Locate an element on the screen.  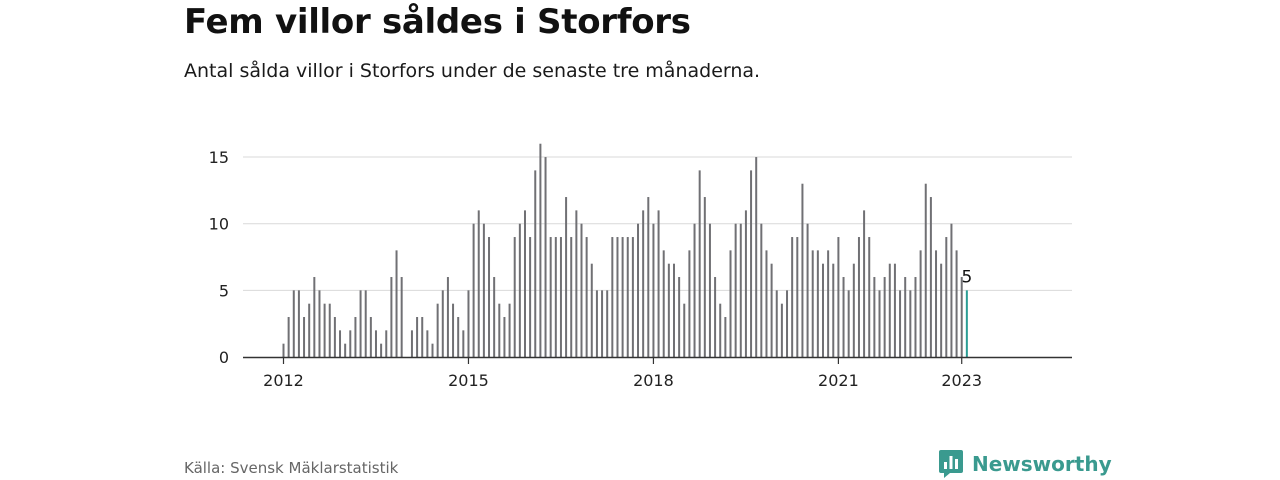
source-note: Källa: Svensk Mäklarstatistik is located at coordinates (291, 468).